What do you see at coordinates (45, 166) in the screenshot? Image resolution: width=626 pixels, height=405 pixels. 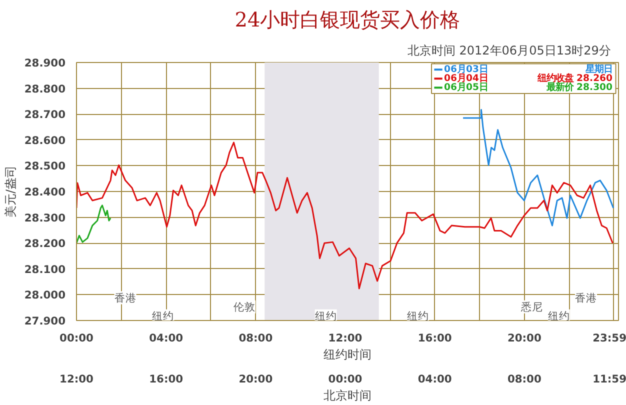 I see `y-tick-label: 28.500` at bounding box center [45, 166].